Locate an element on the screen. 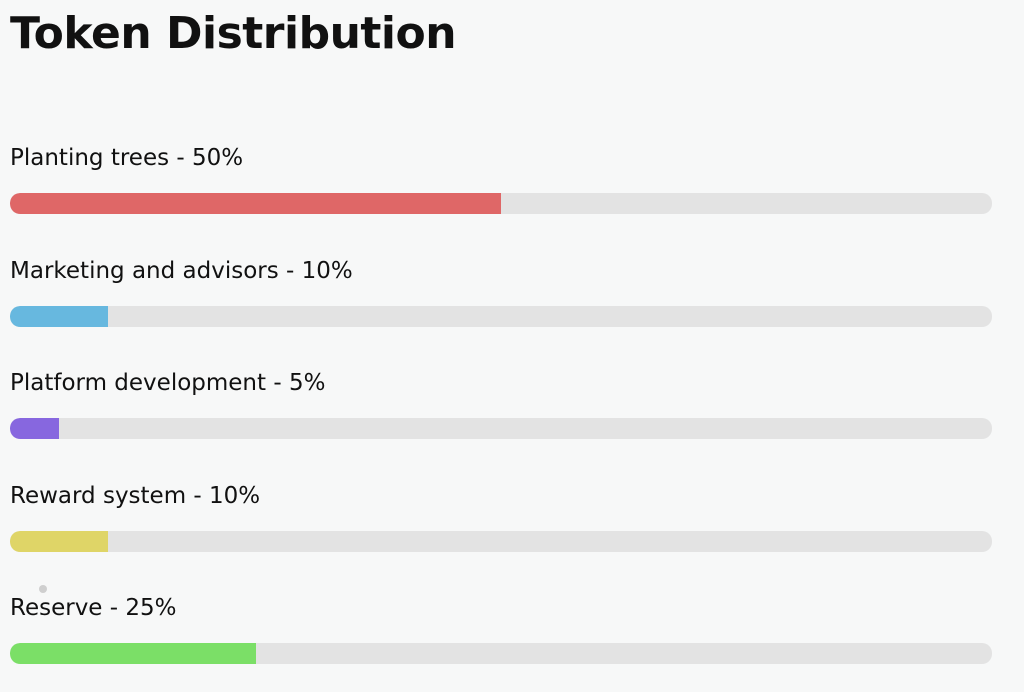 The image size is (1024, 692). distribution-item-label: Reward system - 10% is located at coordinates (135, 496).